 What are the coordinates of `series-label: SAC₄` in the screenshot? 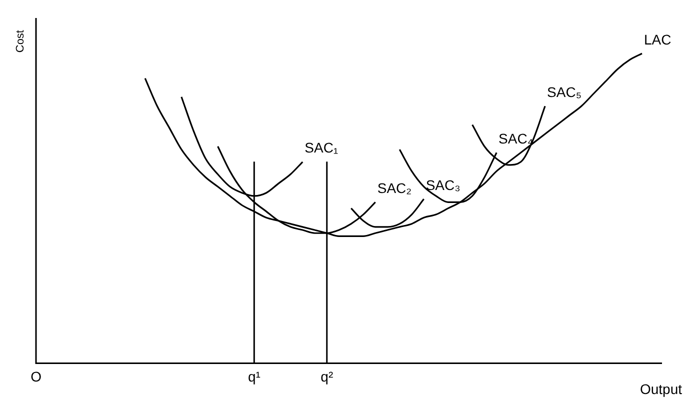 It's located at (516, 138).